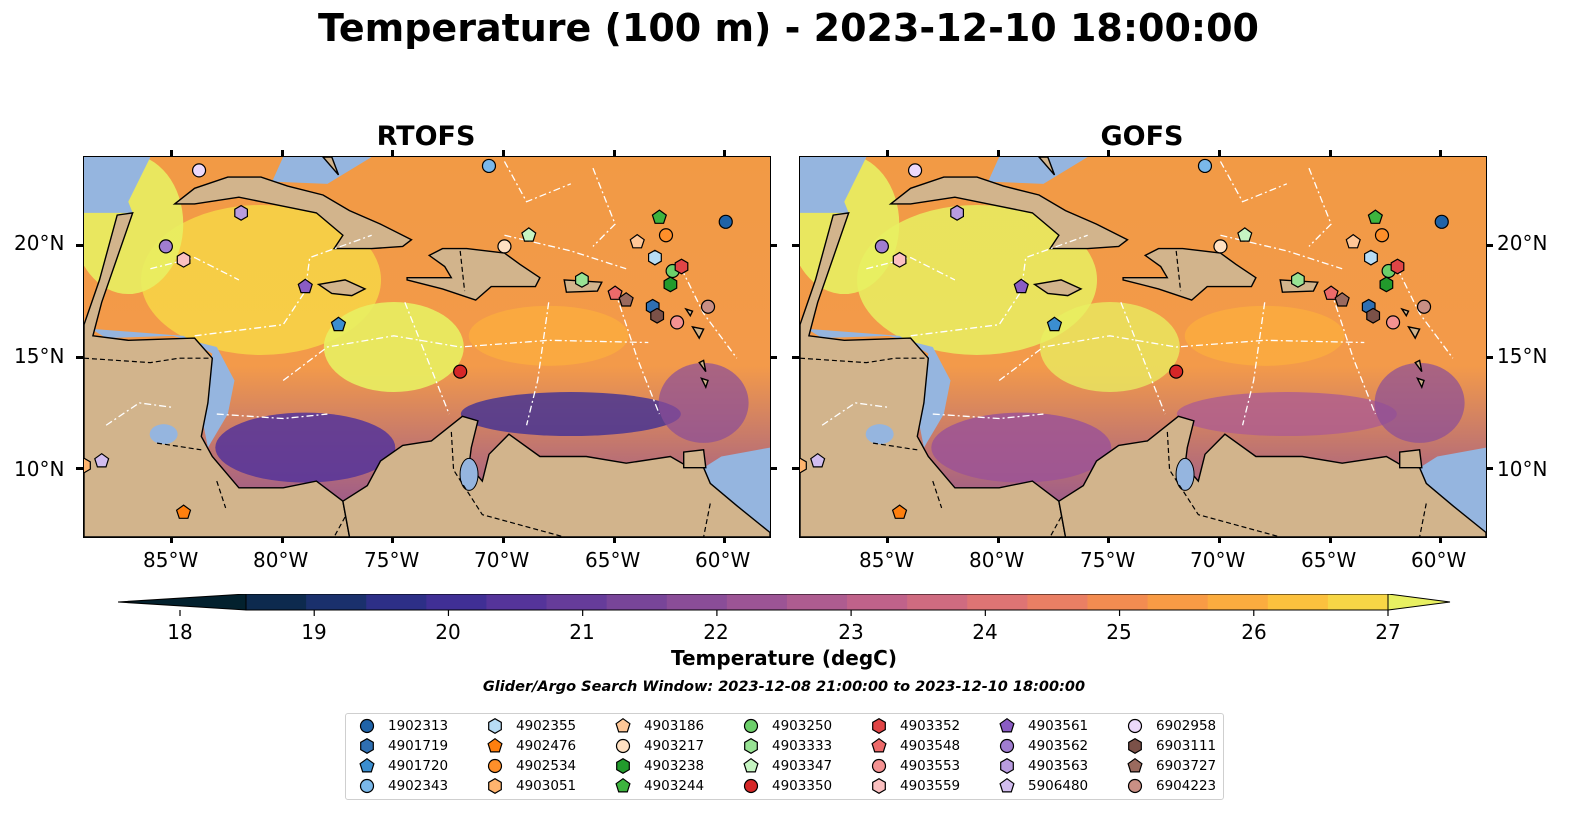  I want to click on float-marker-5906480-gofs, so click(818, 460).